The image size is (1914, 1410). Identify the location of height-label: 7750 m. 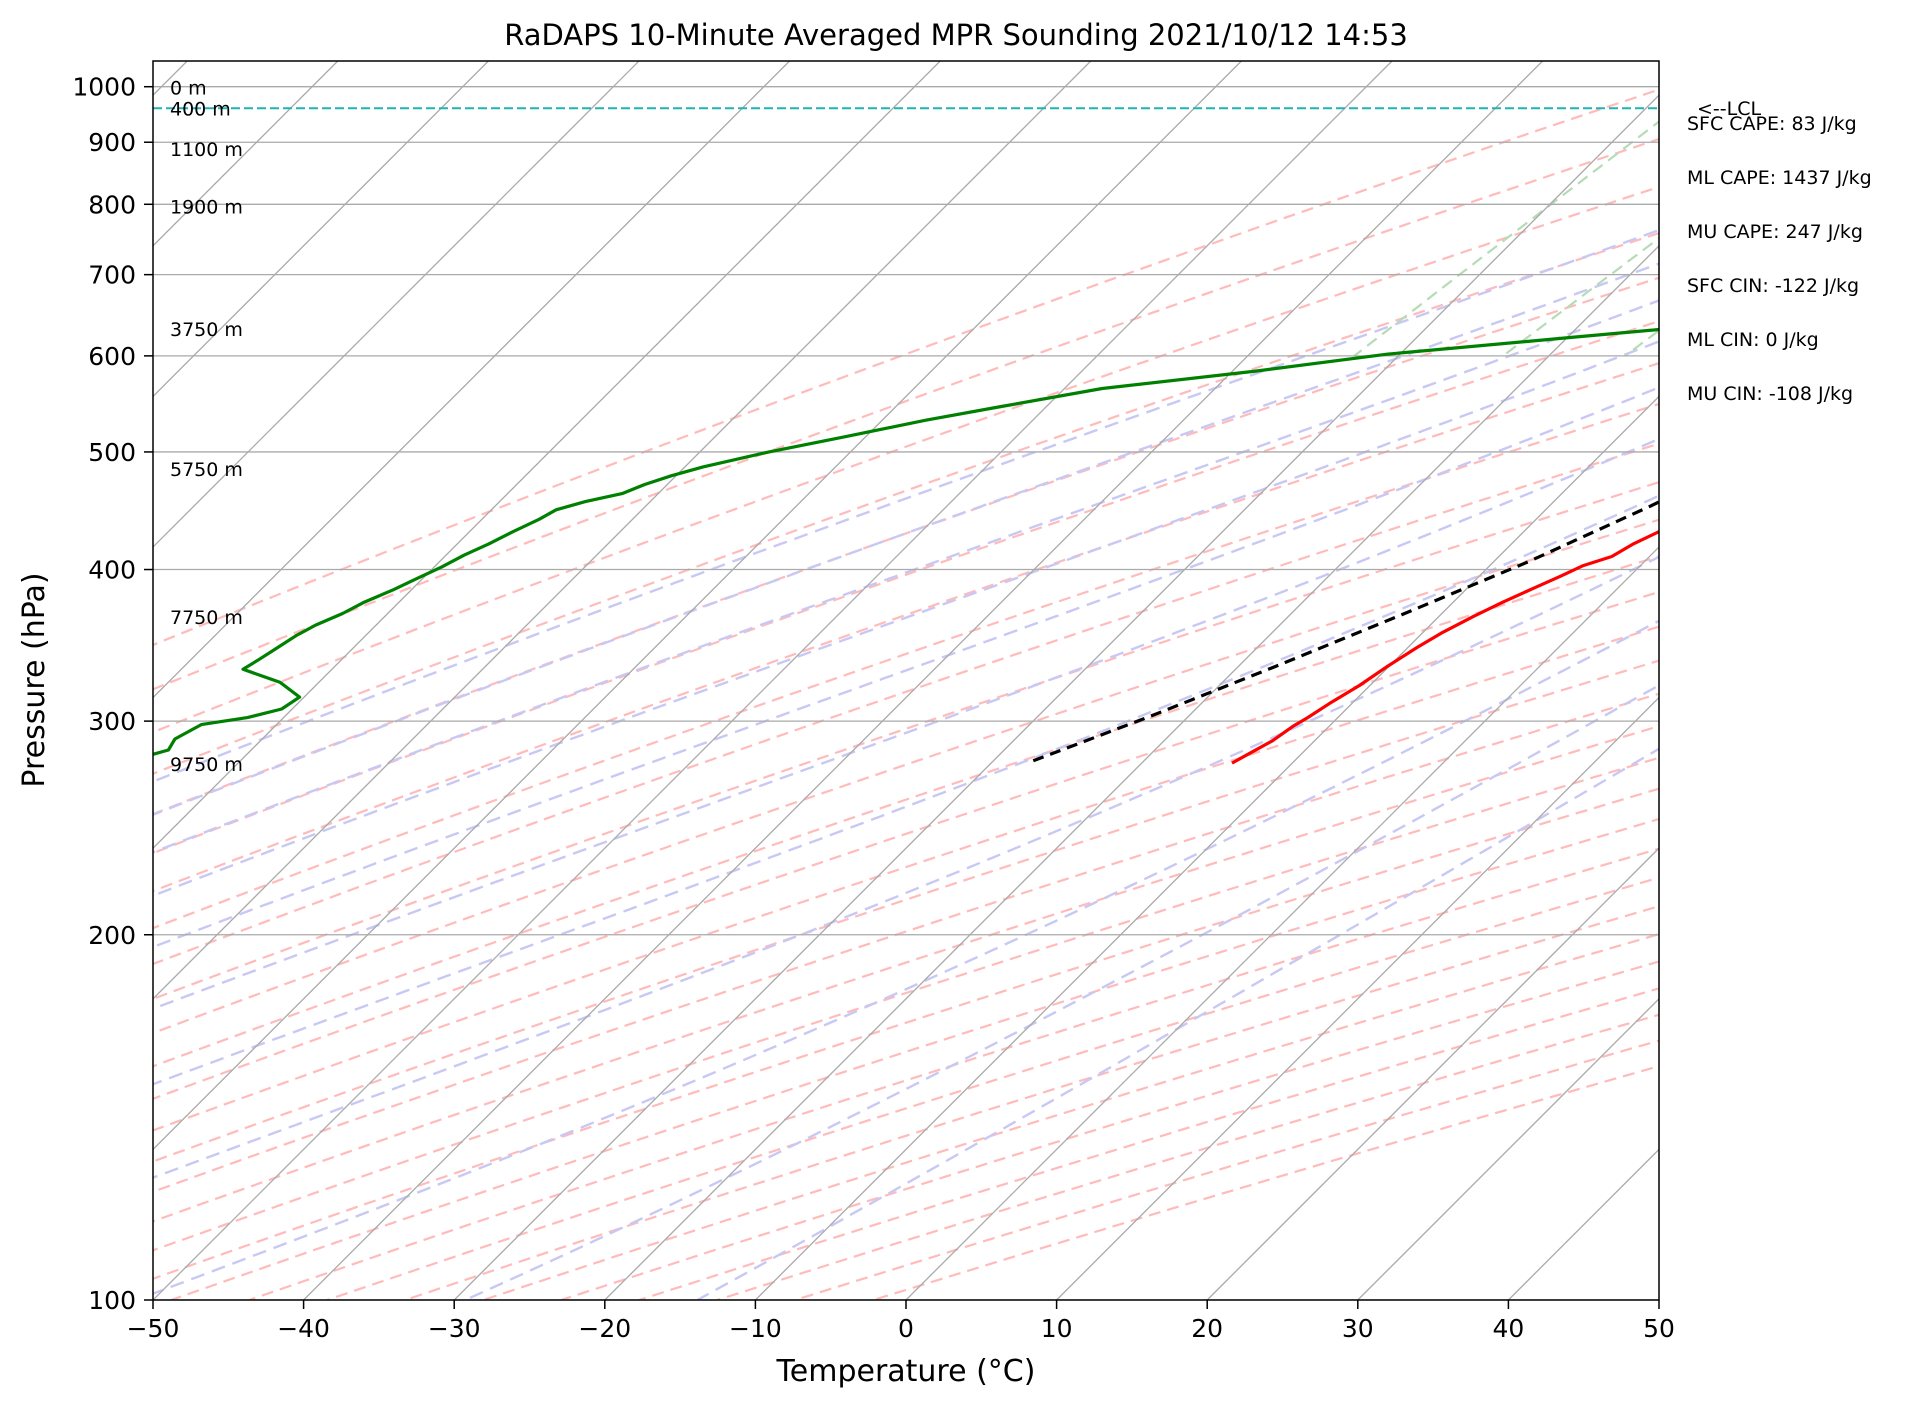
(206, 618).